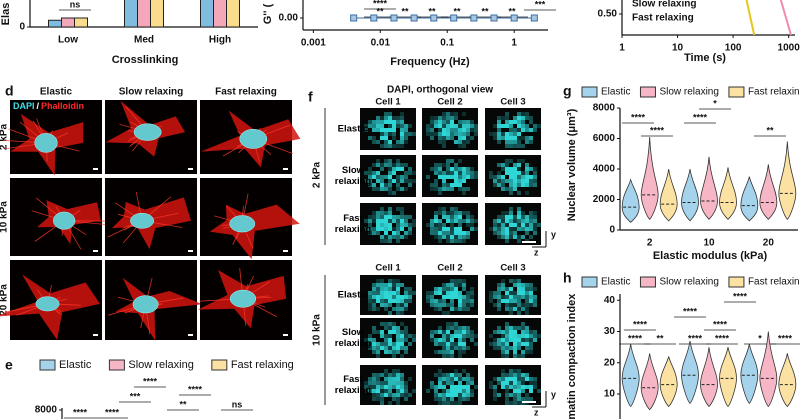 The height and width of the screenshot is (419, 800). What do you see at coordinates (68, 40) in the screenshot?
I see `x-tick-label: Low` at bounding box center [68, 40].